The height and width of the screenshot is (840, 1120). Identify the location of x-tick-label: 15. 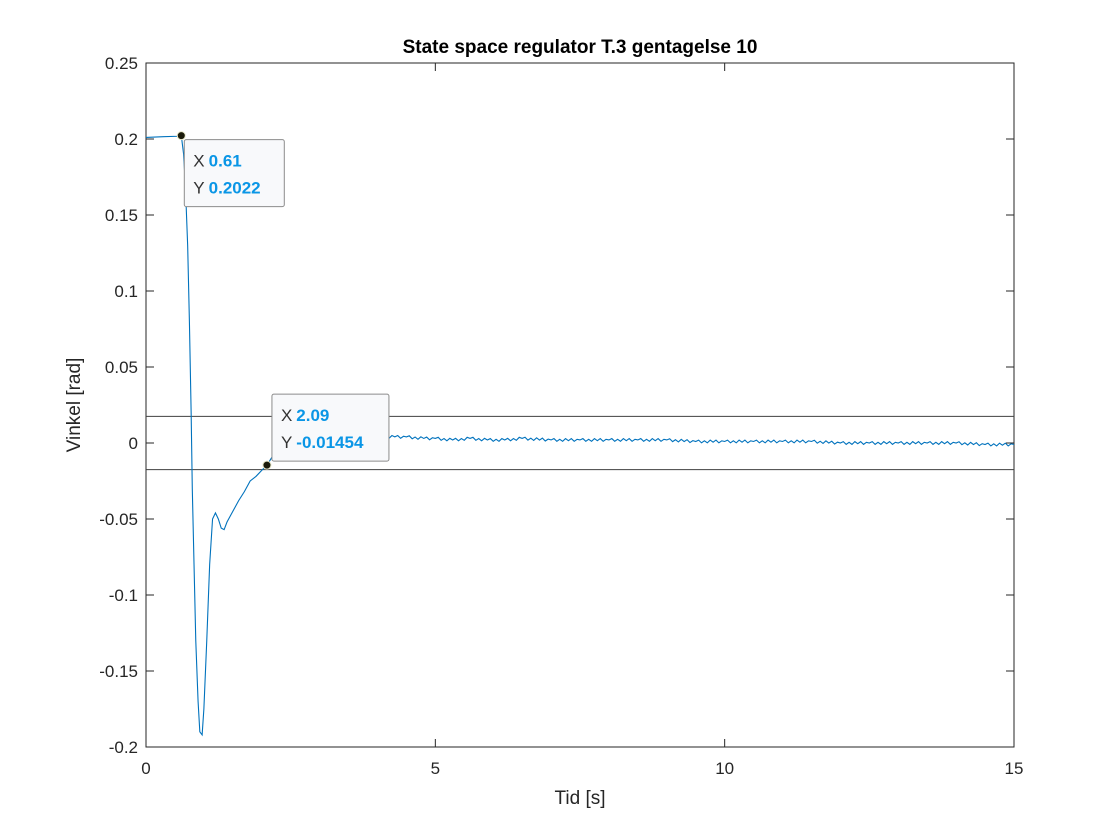
(1014, 768).